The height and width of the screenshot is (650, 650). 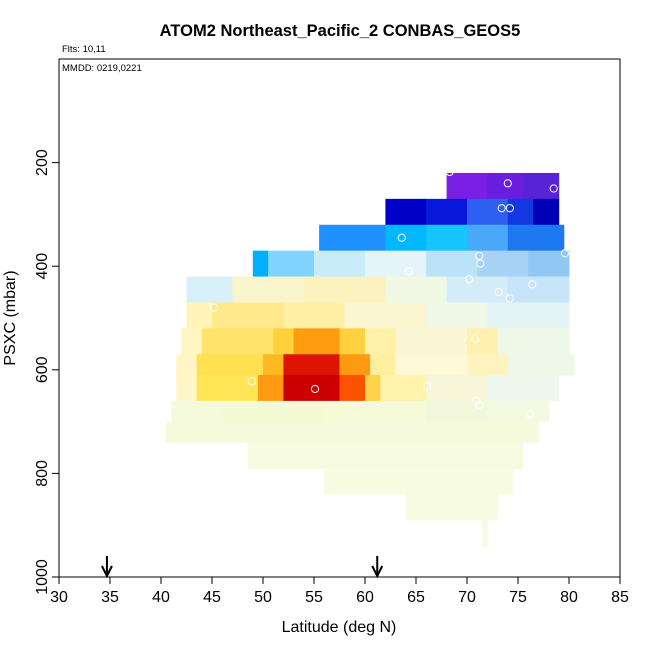 What do you see at coordinates (365, 597) in the screenshot?
I see `x-tick-label: 60` at bounding box center [365, 597].